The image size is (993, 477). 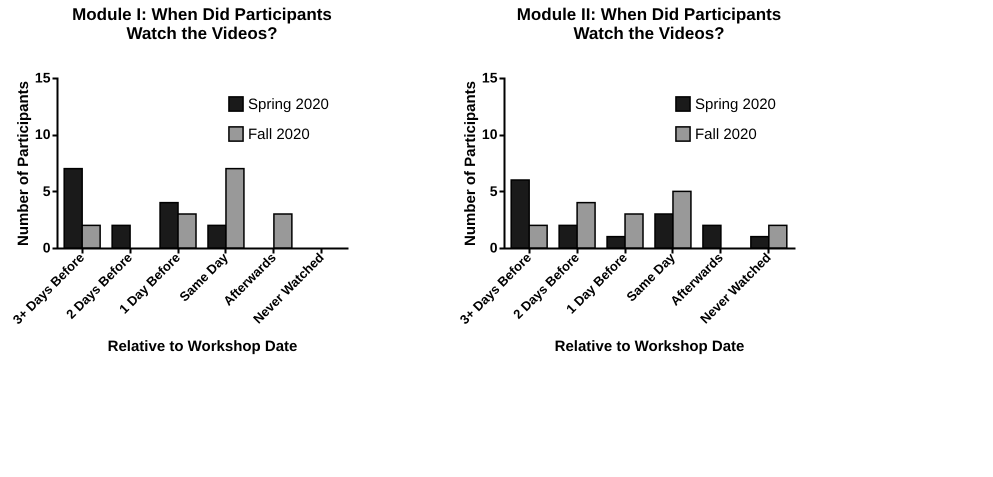 What do you see at coordinates (202, 24) in the screenshot?
I see `chart-title: Module I: When Did Participants Watch the Videos?` at bounding box center [202, 24].